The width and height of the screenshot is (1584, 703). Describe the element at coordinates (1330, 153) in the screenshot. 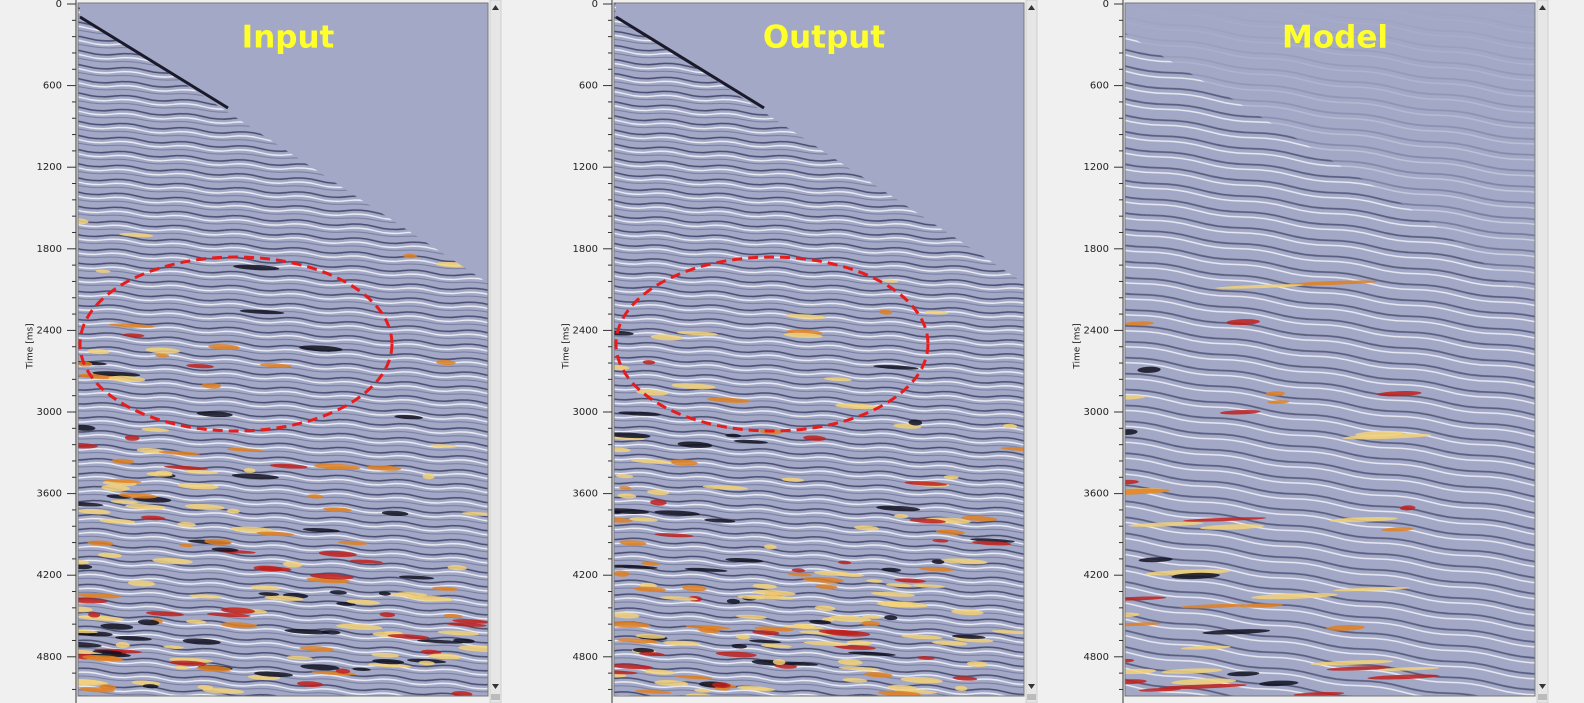

I see `empty-wedge` at that location.